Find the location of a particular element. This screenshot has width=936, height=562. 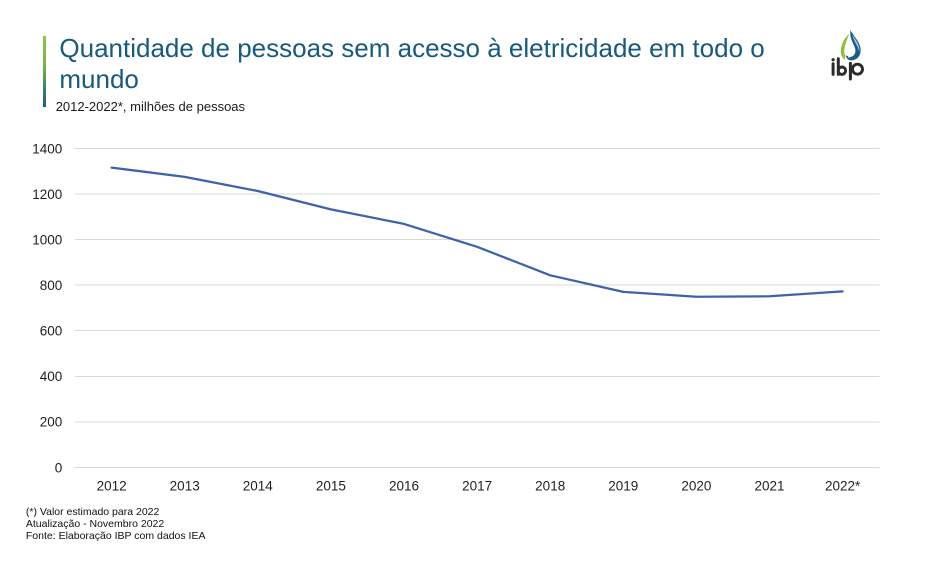

svg-text: 2013 is located at coordinates (185, 485).